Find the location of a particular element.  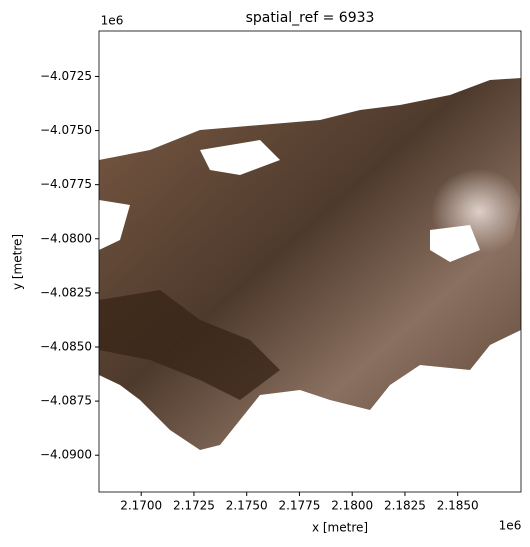

x-tick-label: 2.1750 is located at coordinates (247, 506).